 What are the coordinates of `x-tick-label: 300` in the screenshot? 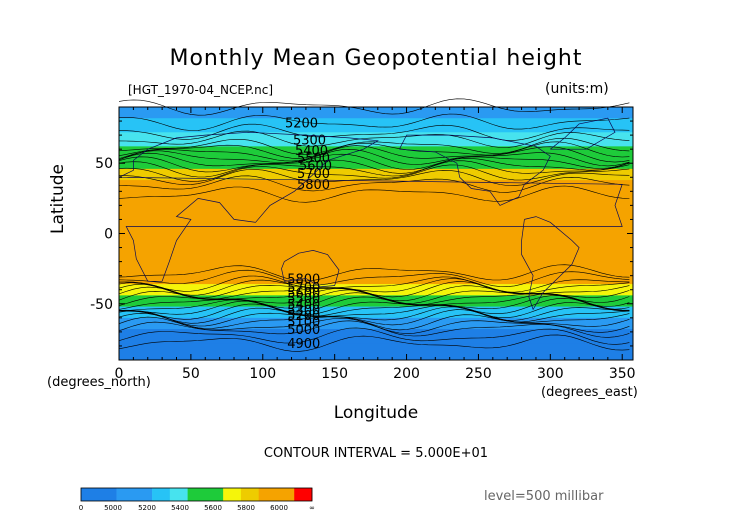 It's located at (550, 374).